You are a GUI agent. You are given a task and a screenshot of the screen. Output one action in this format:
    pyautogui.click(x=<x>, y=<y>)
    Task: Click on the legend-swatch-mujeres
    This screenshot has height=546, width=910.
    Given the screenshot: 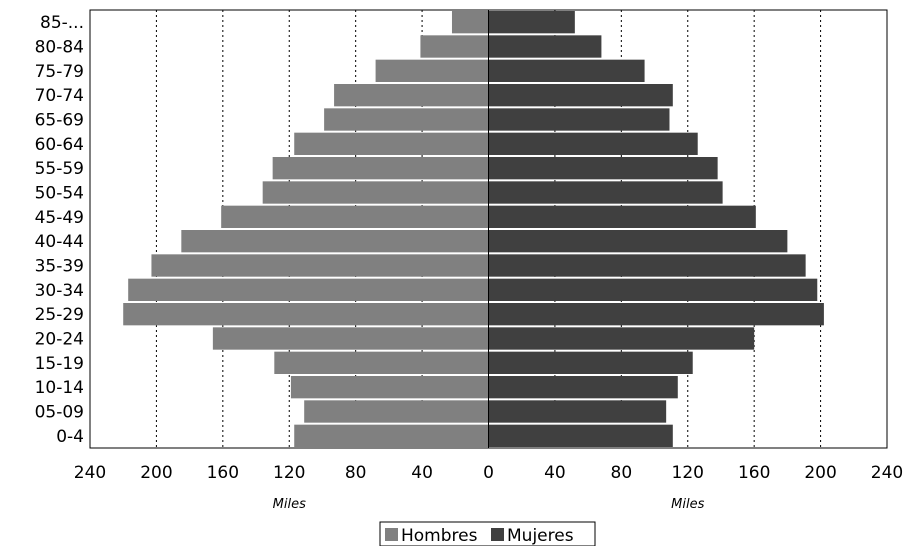 What is the action you would take?
    pyautogui.click(x=497, y=534)
    